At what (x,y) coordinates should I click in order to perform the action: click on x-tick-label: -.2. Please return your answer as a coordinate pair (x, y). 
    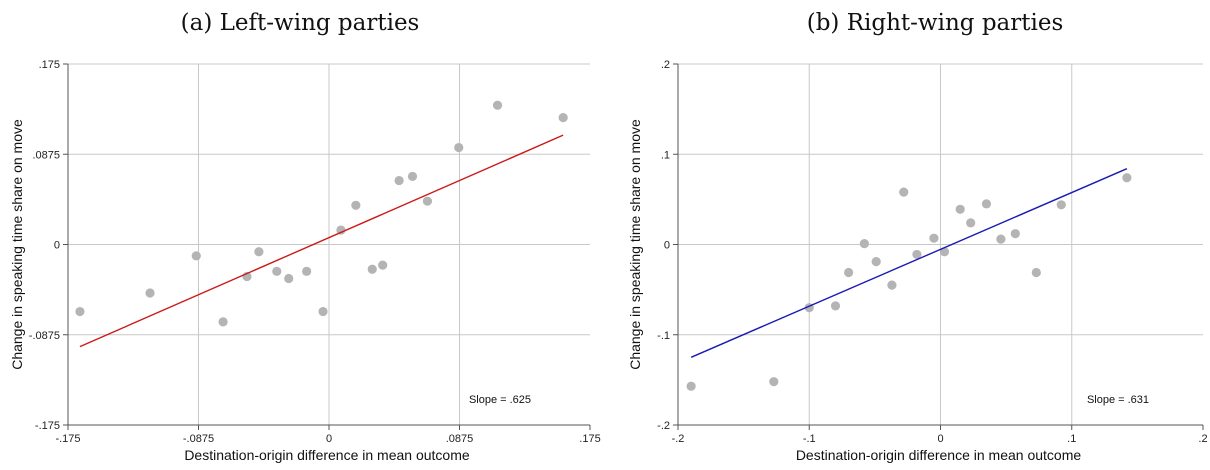
    Looking at the image, I should click on (678, 439).